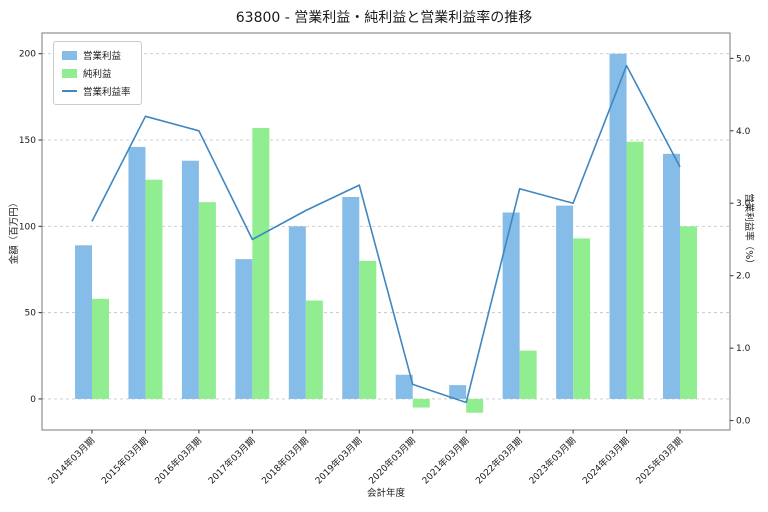  Describe the element at coordinates (499, 461) in the screenshot. I see `svg-text: 2022年03月期` at that location.